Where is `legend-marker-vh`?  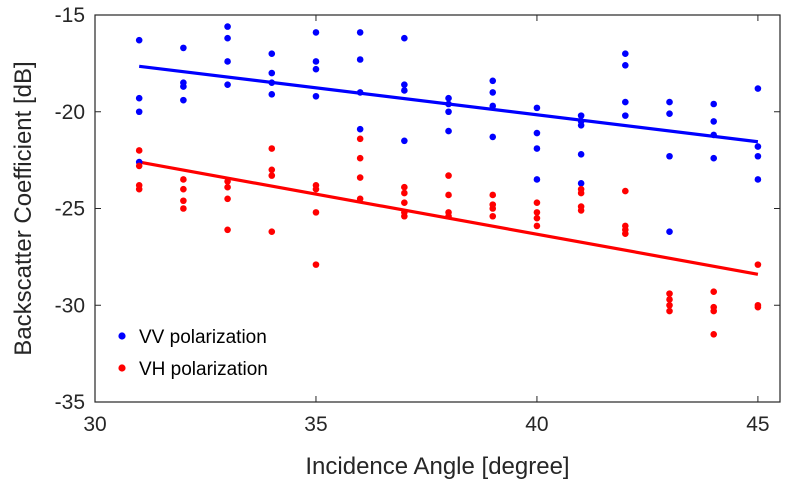 legend-marker-vh is located at coordinates (122, 368).